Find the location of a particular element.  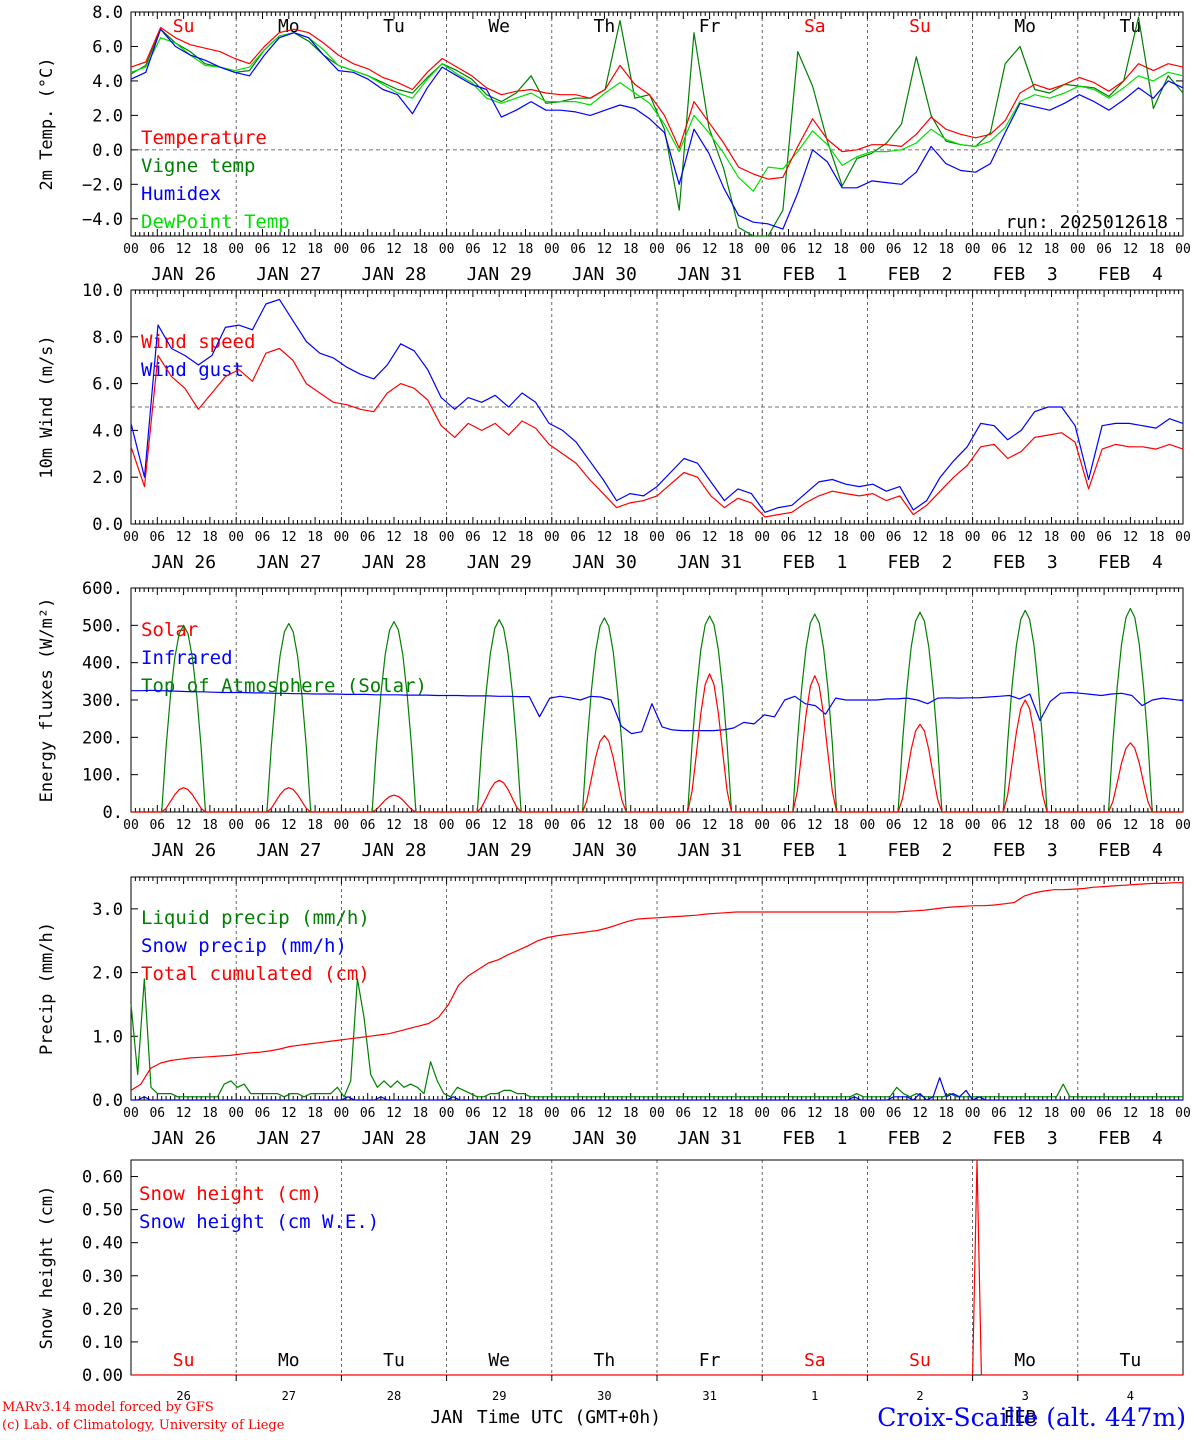

legend-entry: Total cumulated (cm) is located at coordinates (255, 974).